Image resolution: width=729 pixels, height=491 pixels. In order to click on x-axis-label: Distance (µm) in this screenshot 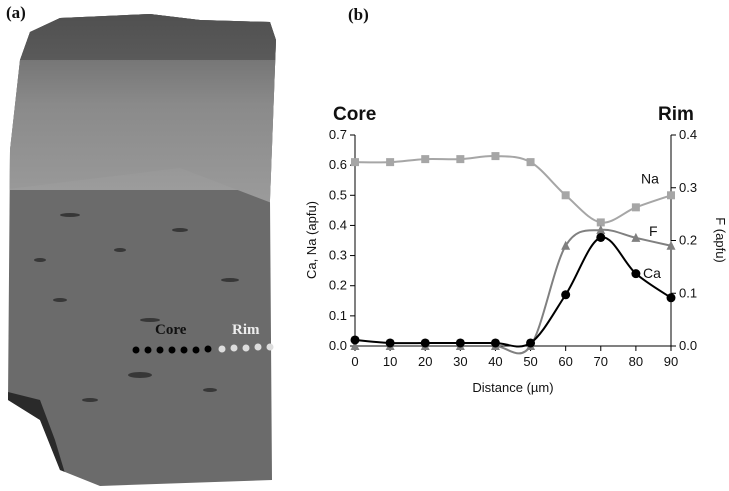, I will do `click(512, 387)`.